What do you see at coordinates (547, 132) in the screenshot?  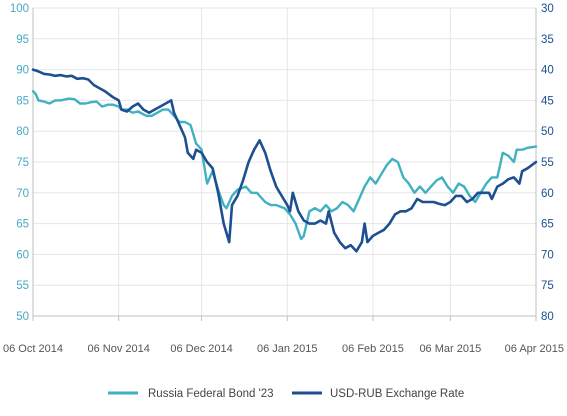 I see `y-right-tick-label: 50` at bounding box center [547, 132].